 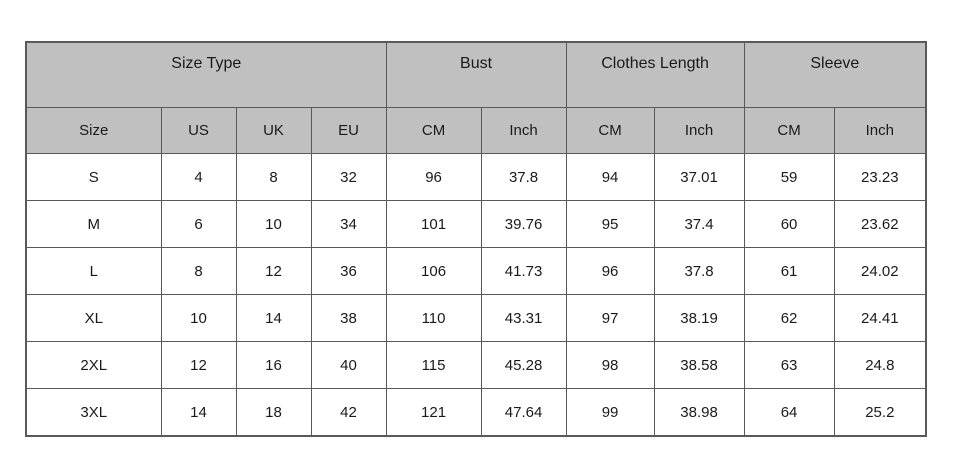 I want to click on value-cell: 59, so click(x=789, y=177).